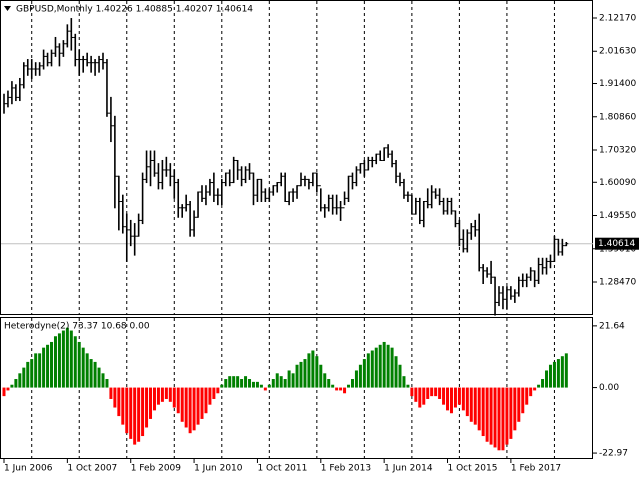 This screenshot has width=640, height=480. I want to click on indicator-title: Heterodyne(2) 73.37 10.68 0.00, so click(77, 327).